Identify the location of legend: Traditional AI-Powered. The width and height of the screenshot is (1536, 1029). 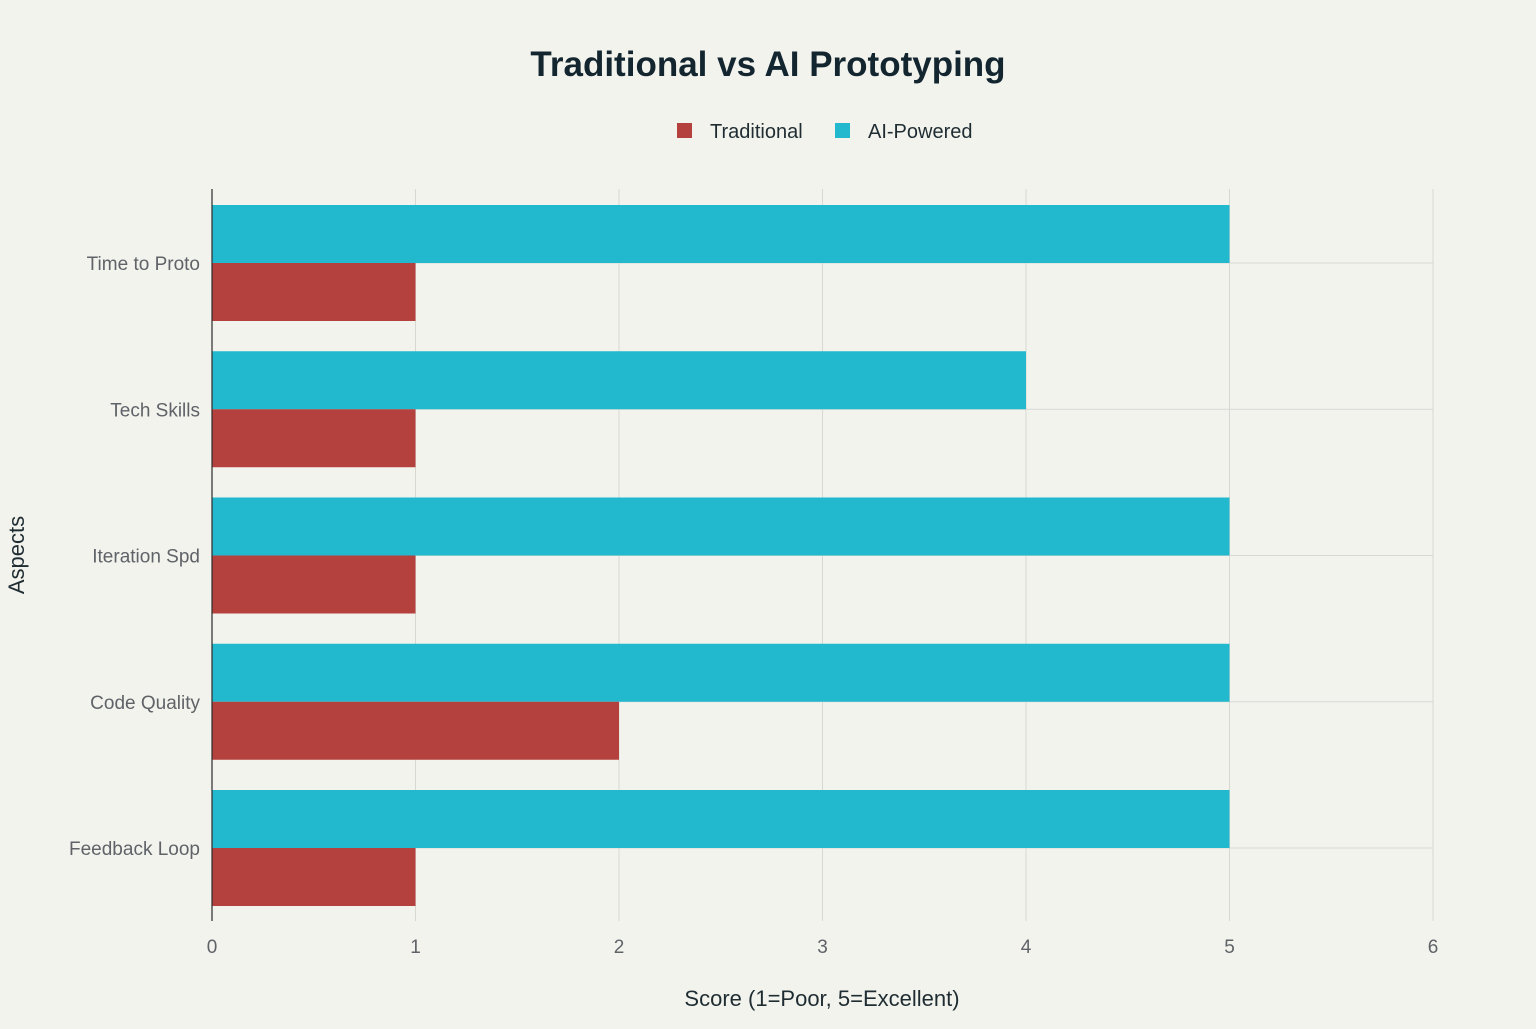
(825, 132).